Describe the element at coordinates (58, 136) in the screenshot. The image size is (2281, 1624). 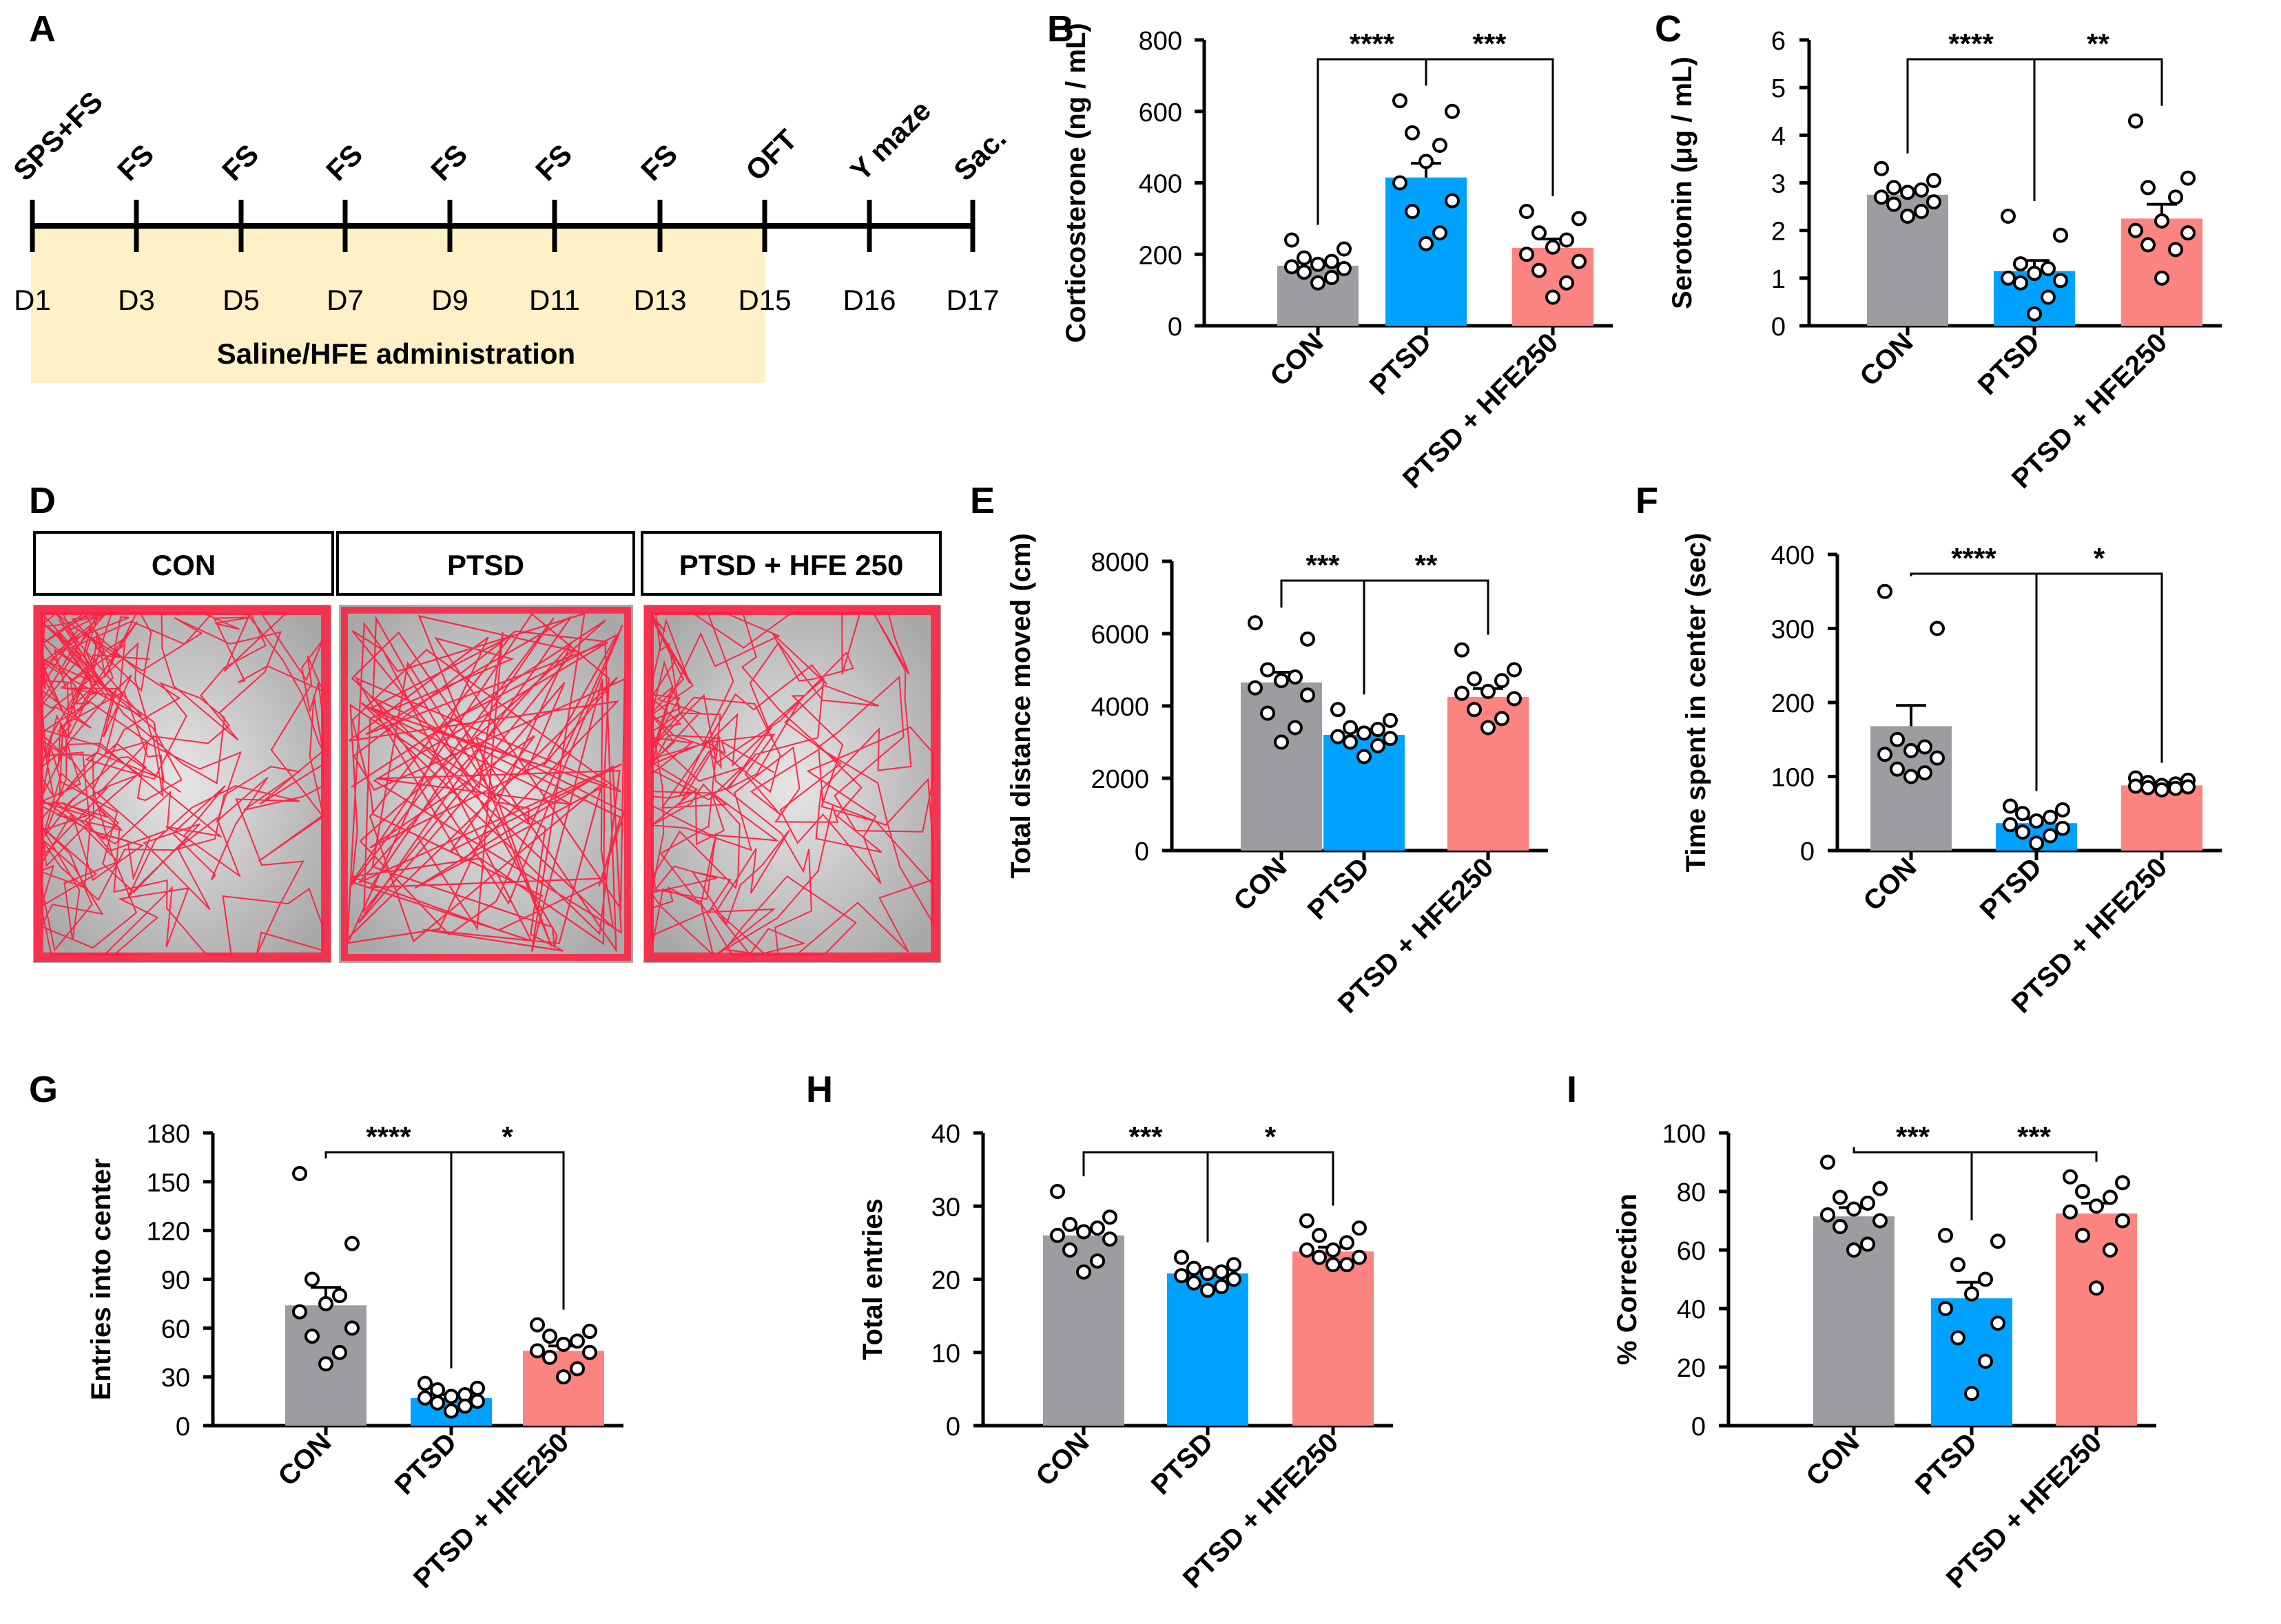
I see `event-label: SPS+FS` at that location.